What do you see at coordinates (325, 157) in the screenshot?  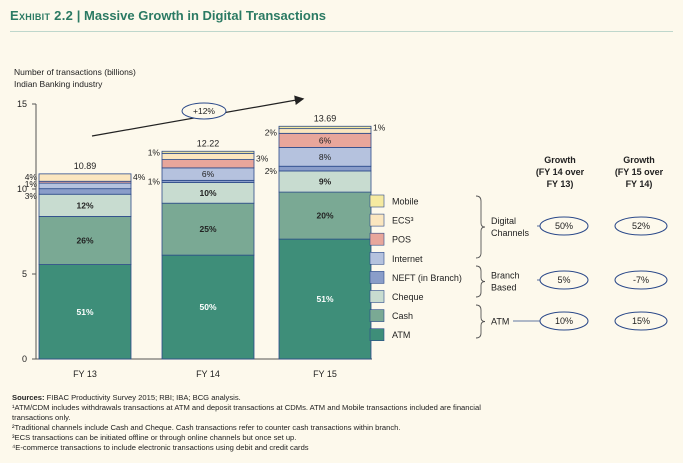 I see `bar-data-label: 8%` at bounding box center [325, 157].